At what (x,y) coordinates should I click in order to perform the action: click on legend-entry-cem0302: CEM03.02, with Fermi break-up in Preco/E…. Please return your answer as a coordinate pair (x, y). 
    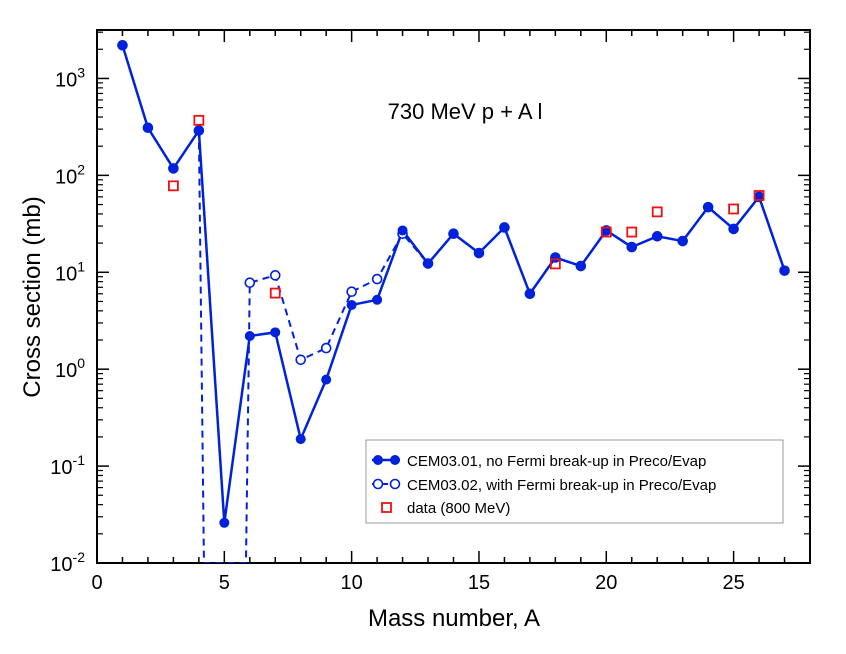
    Looking at the image, I should click on (544, 485).